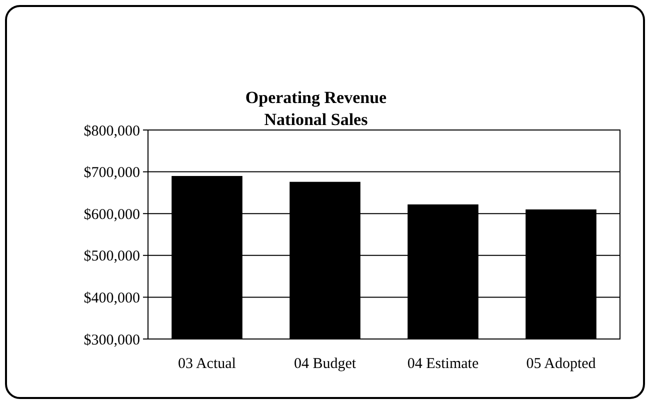 The height and width of the screenshot is (406, 652). Describe the element at coordinates (207, 364) in the screenshot. I see `x-tick-label: 03 Actual` at that location.